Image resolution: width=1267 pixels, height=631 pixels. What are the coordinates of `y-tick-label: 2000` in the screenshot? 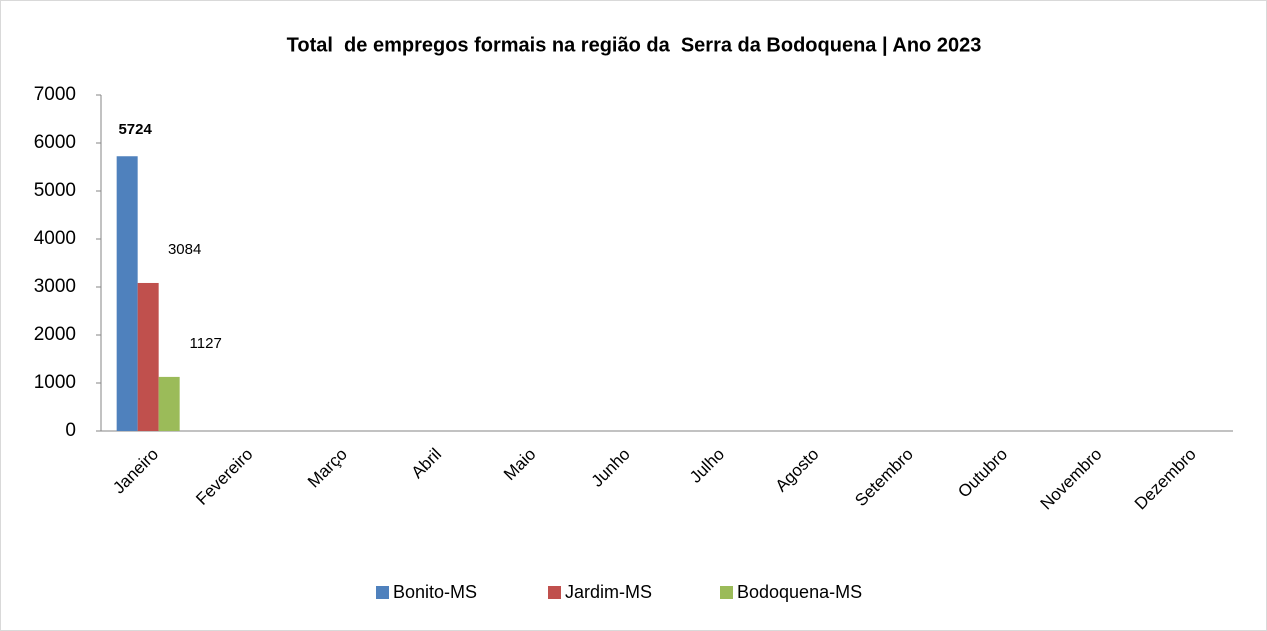 It's located at (55, 334).